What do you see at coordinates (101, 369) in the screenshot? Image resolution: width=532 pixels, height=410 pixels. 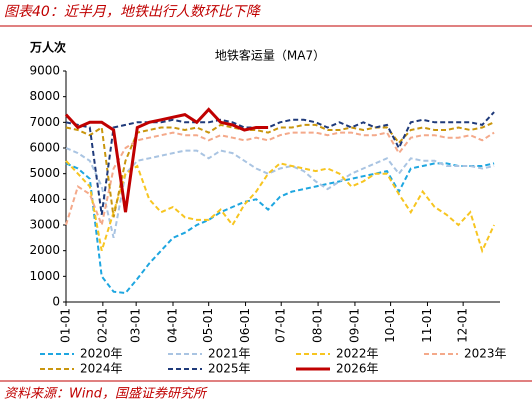 I see `legend-label: 2024年` at bounding box center [101, 369].